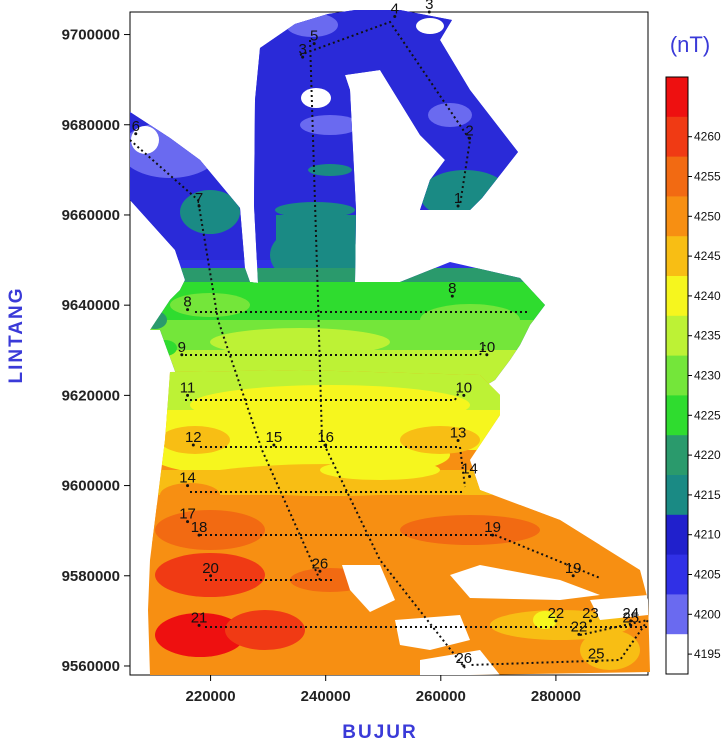 The image size is (721, 749). I want to click on color-scale-label: 42500, so click(707, 216).